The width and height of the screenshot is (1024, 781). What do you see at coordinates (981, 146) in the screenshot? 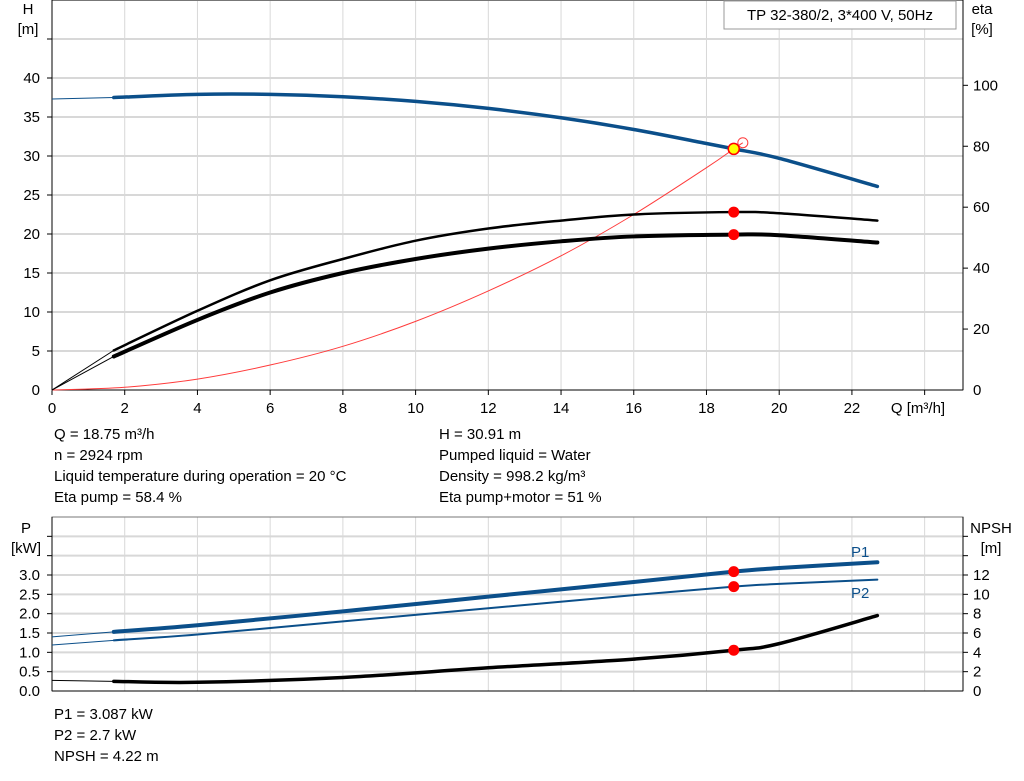
I see `eta-tick-label: 80` at bounding box center [981, 146].